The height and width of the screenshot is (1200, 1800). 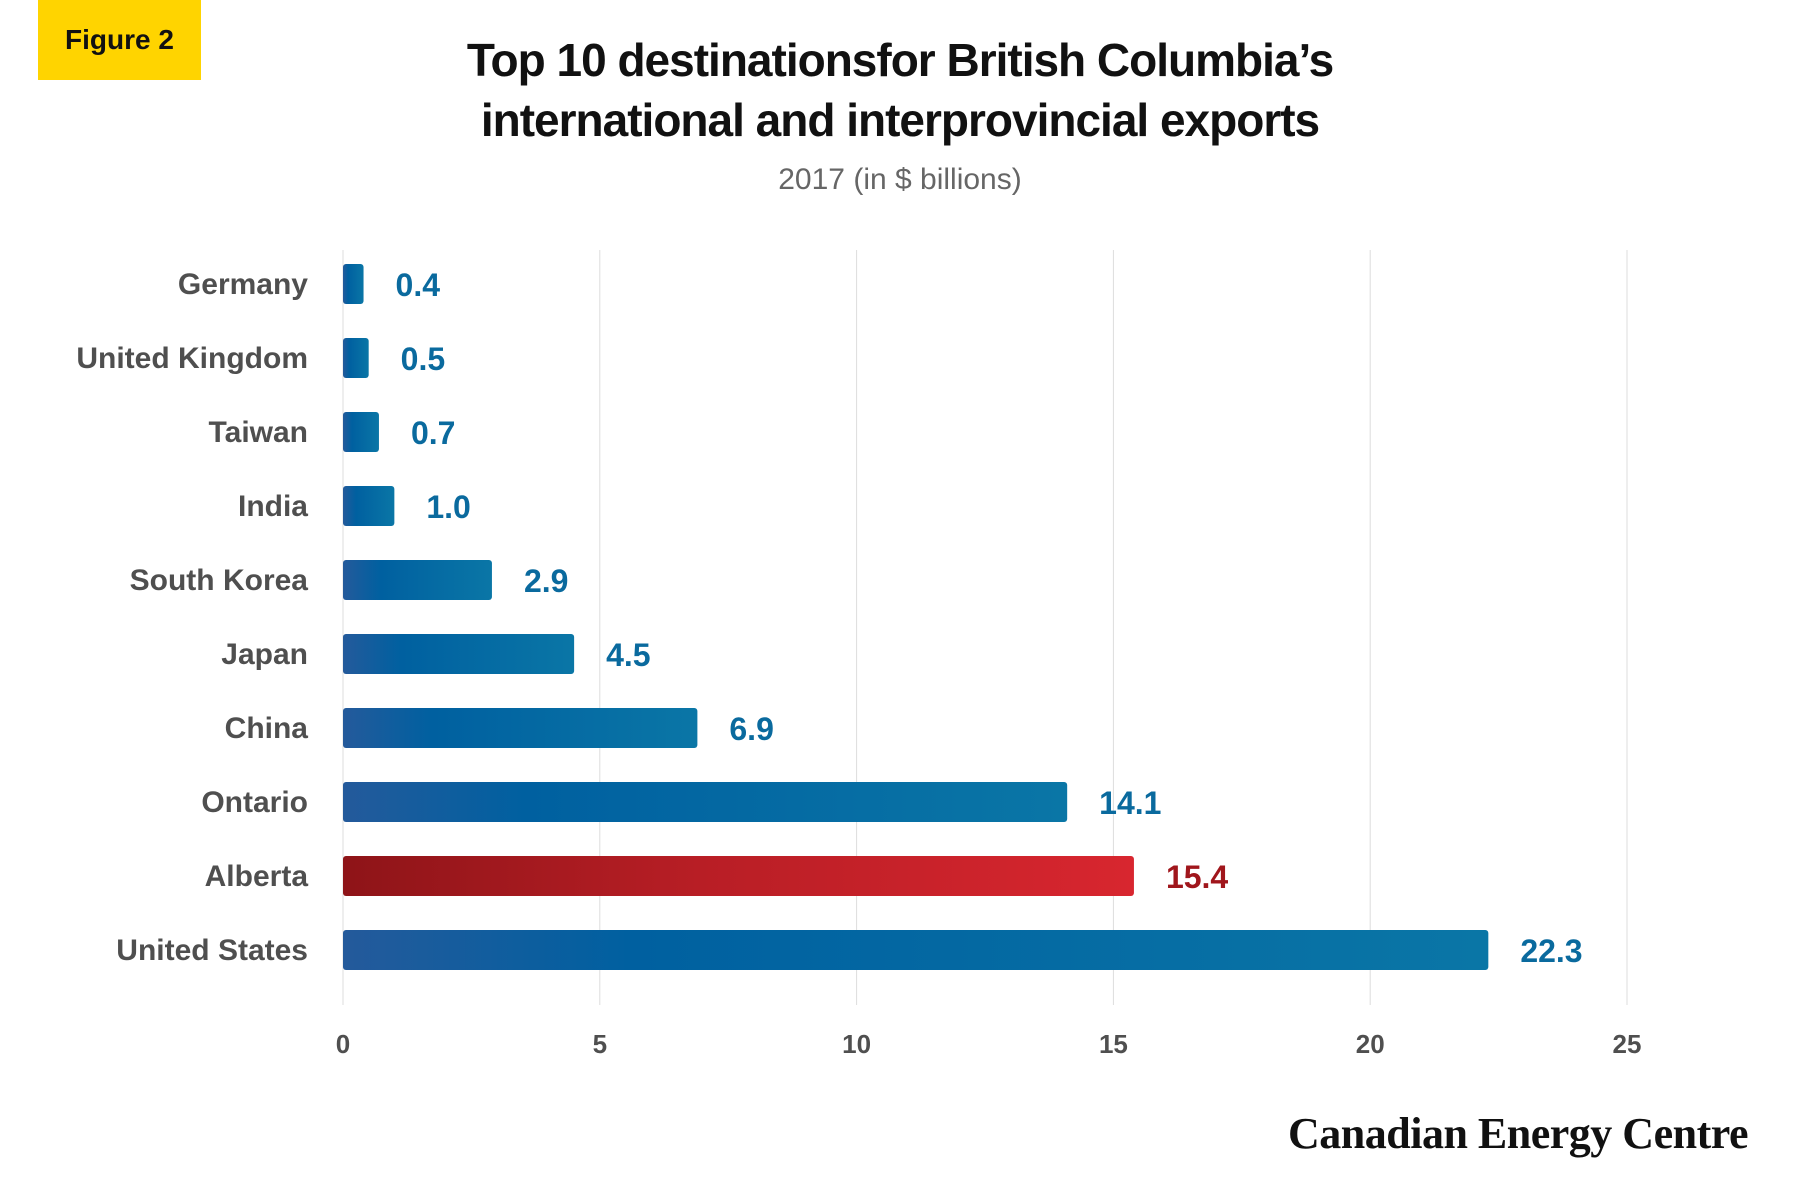 I want to click on figure-badge: Figure 2, so click(x=119, y=40).